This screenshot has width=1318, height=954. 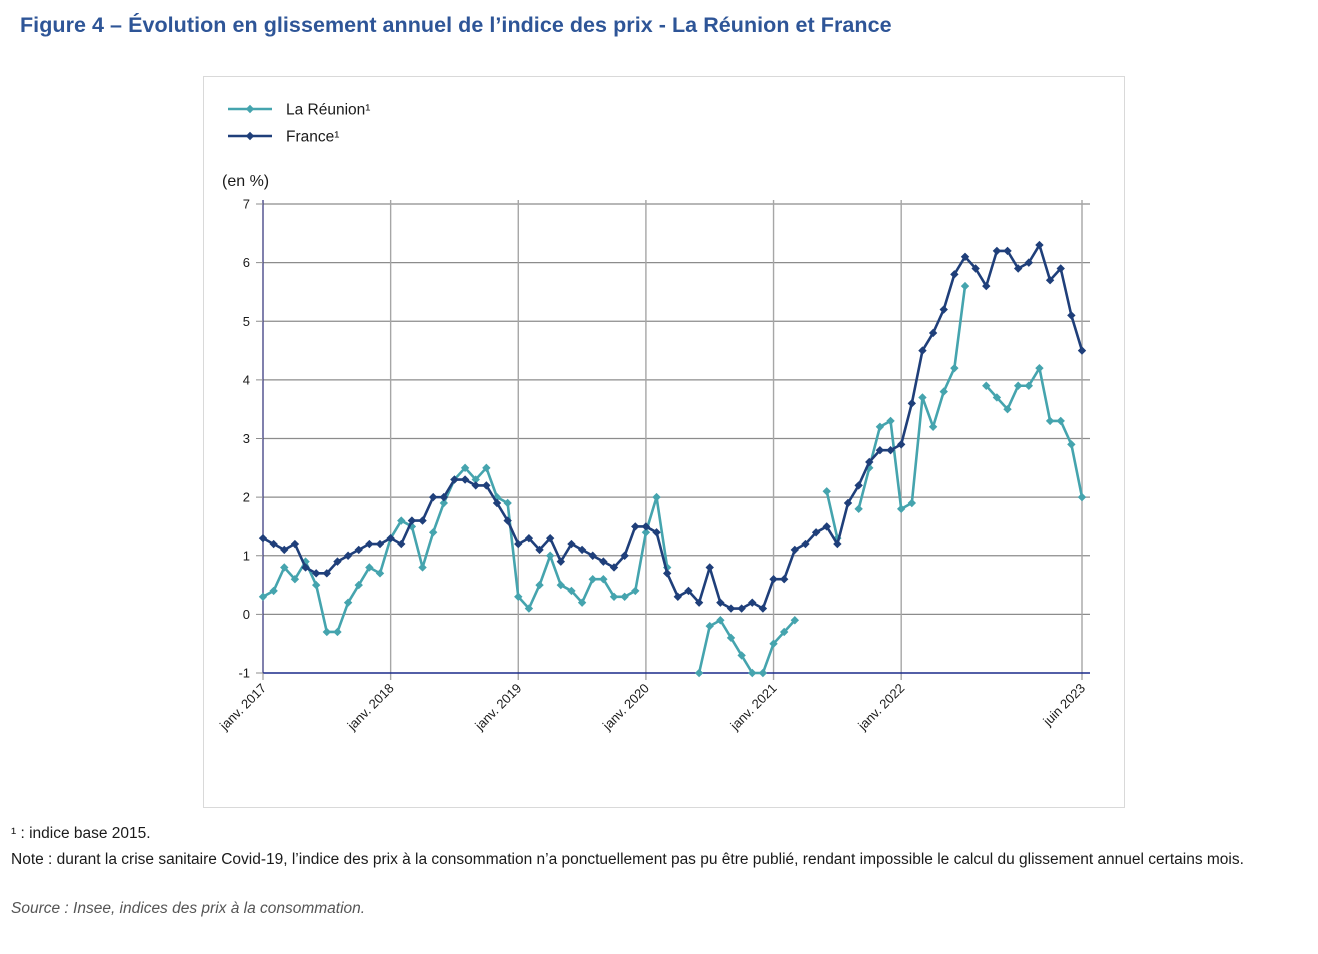 I want to click on legend-label: France¹, so click(x=312, y=137).